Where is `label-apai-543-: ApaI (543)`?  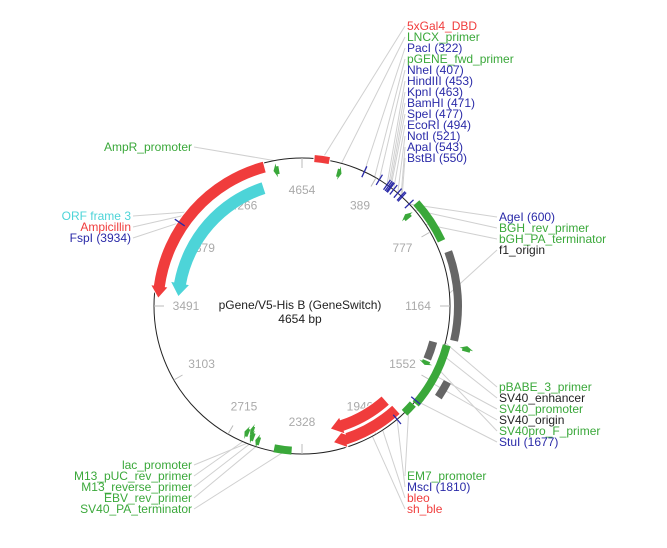
label-apai-543-: ApaI (543) is located at coordinates (435, 147).